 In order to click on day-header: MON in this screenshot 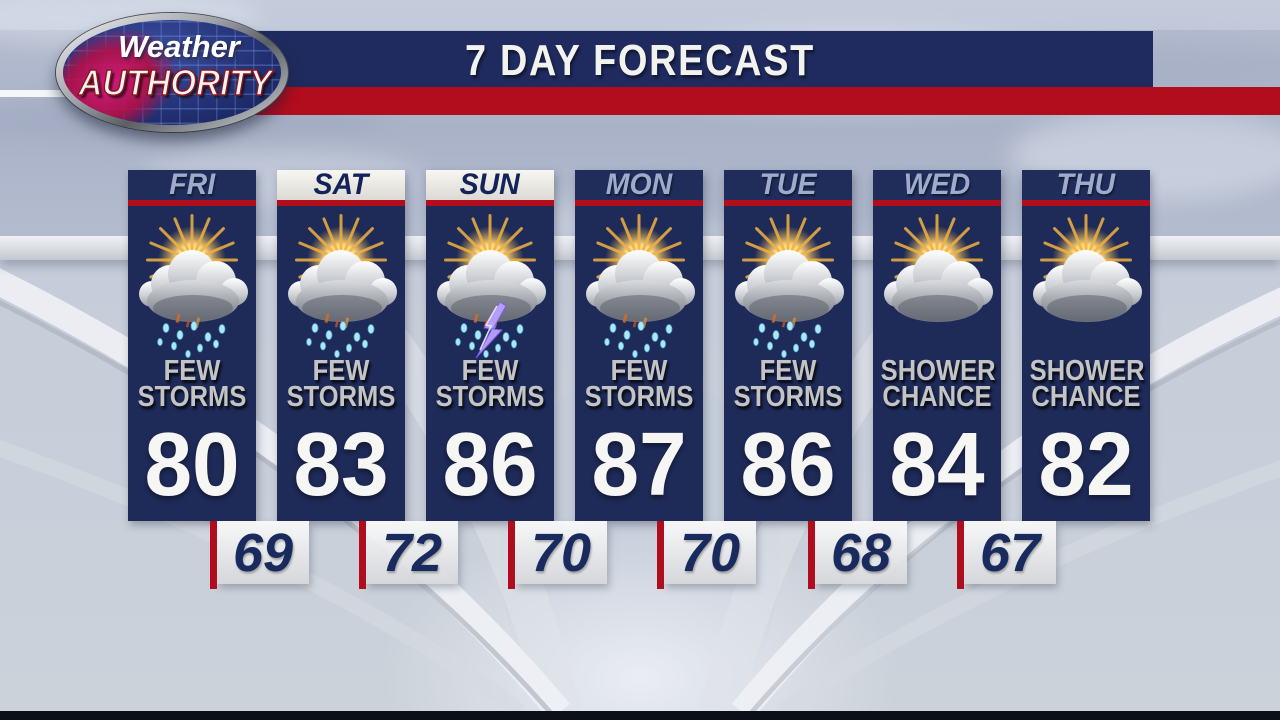, I will do `click(639, 184)`.